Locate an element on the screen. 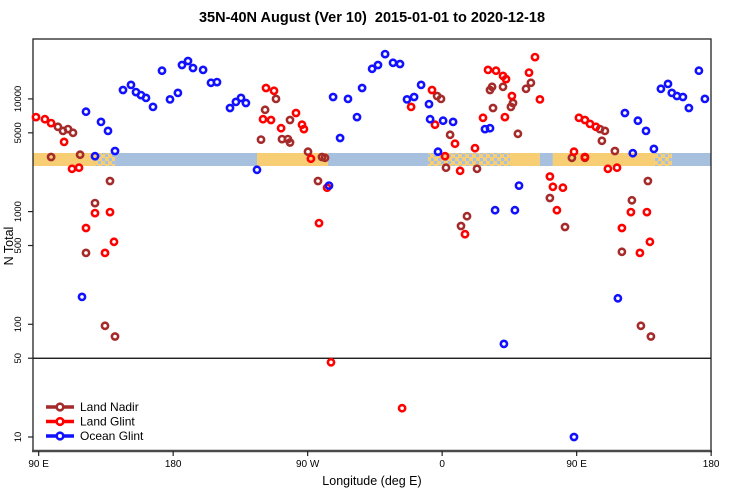 The image size is (750, 500). strip-segment-land is located at coordinates (603, 159).